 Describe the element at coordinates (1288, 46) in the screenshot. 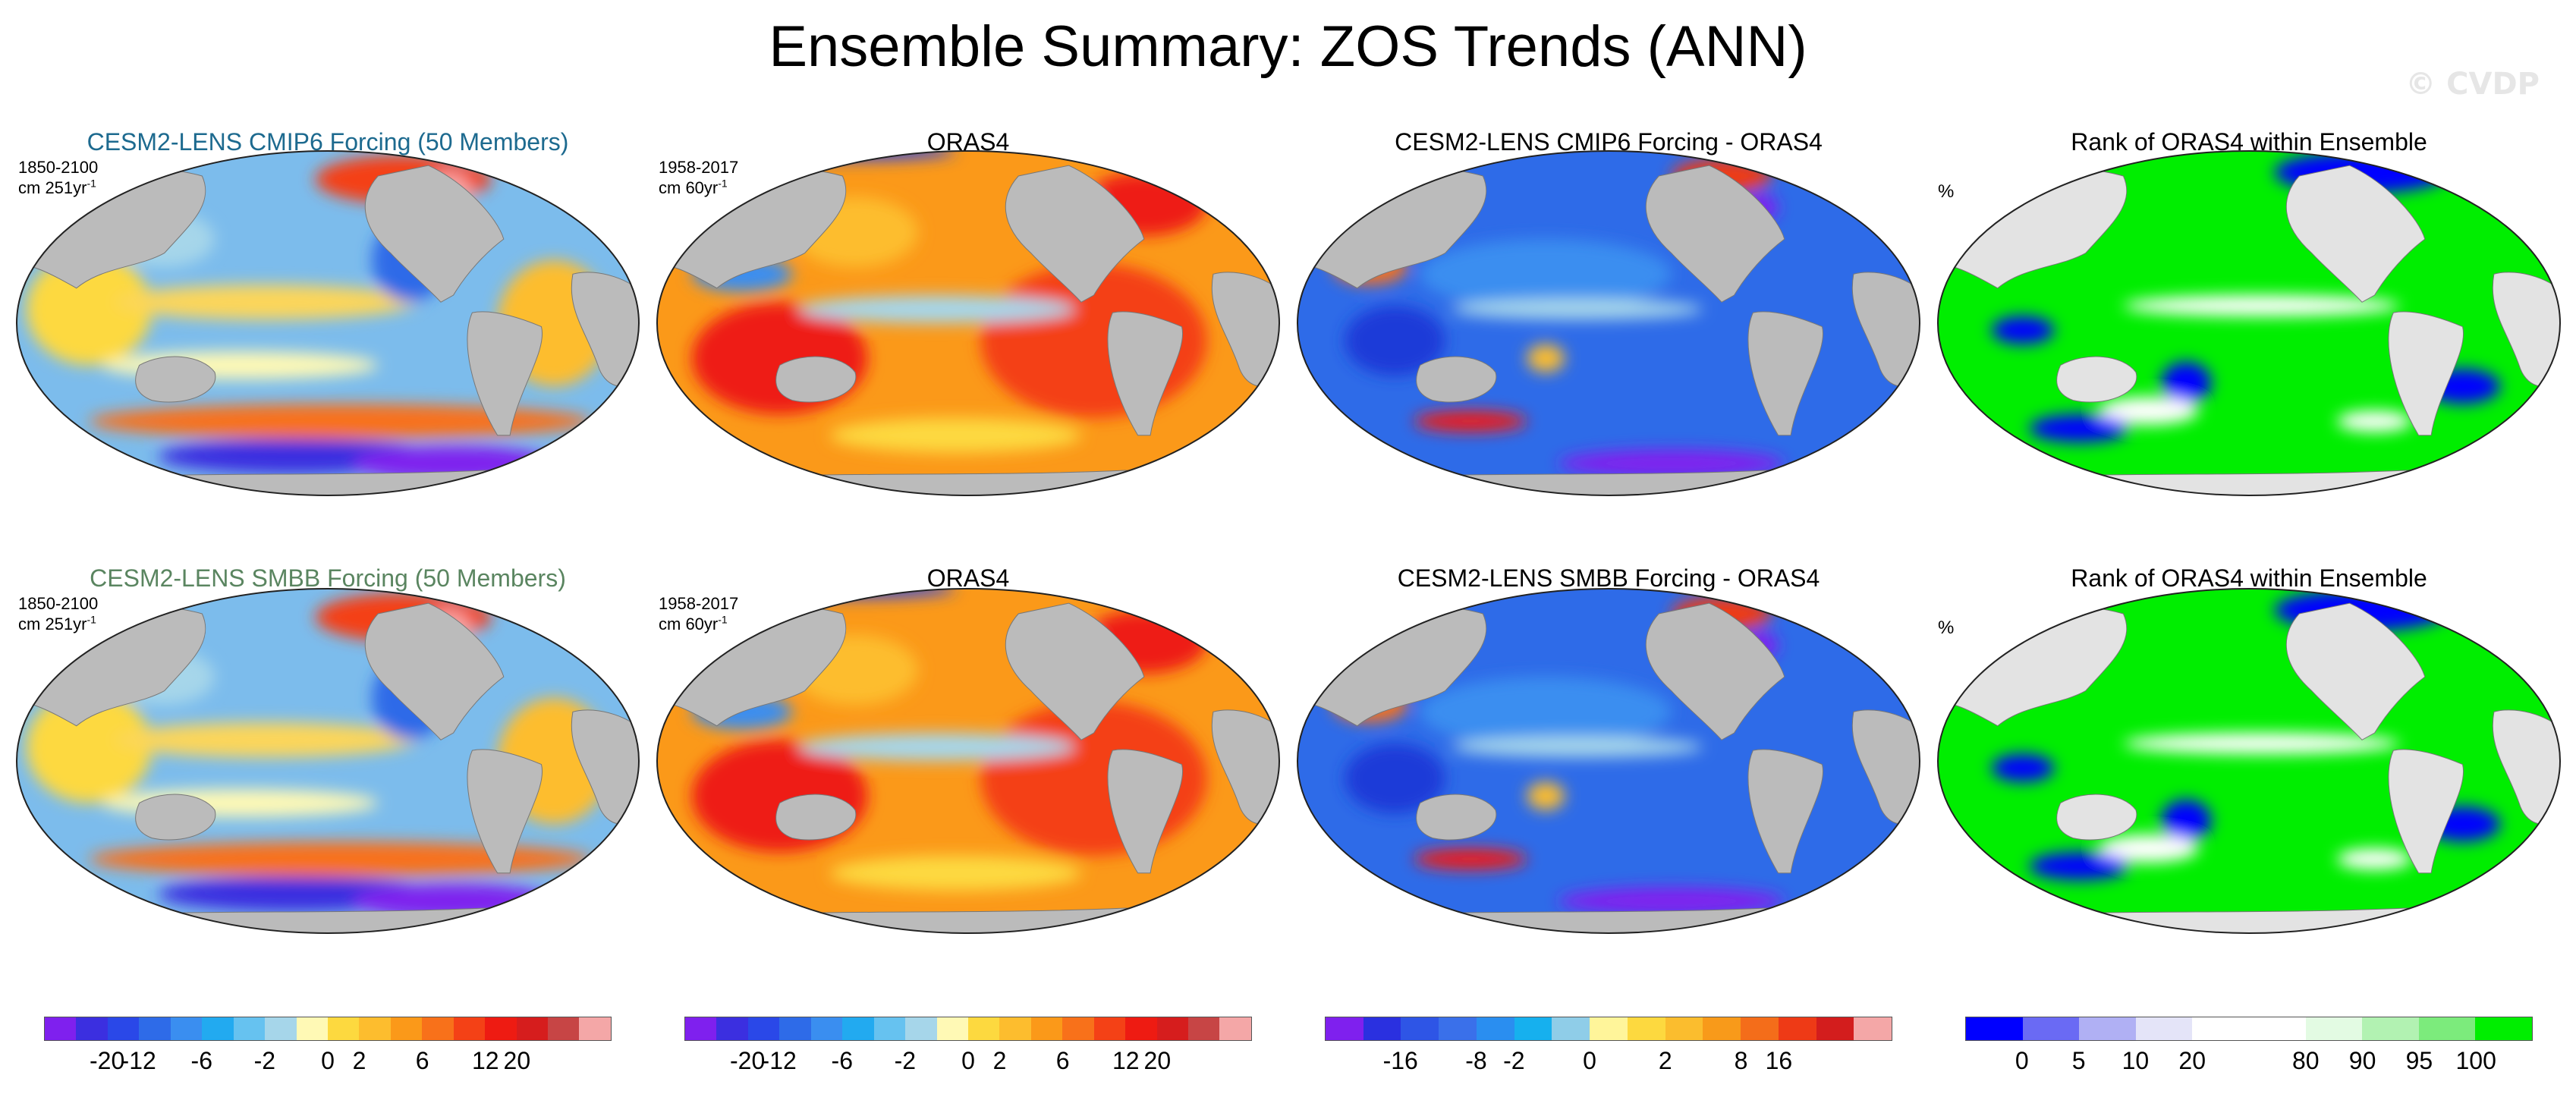

I see `figure-title: Ensemble Summary: ZOS Trends (ANN)` at that location.